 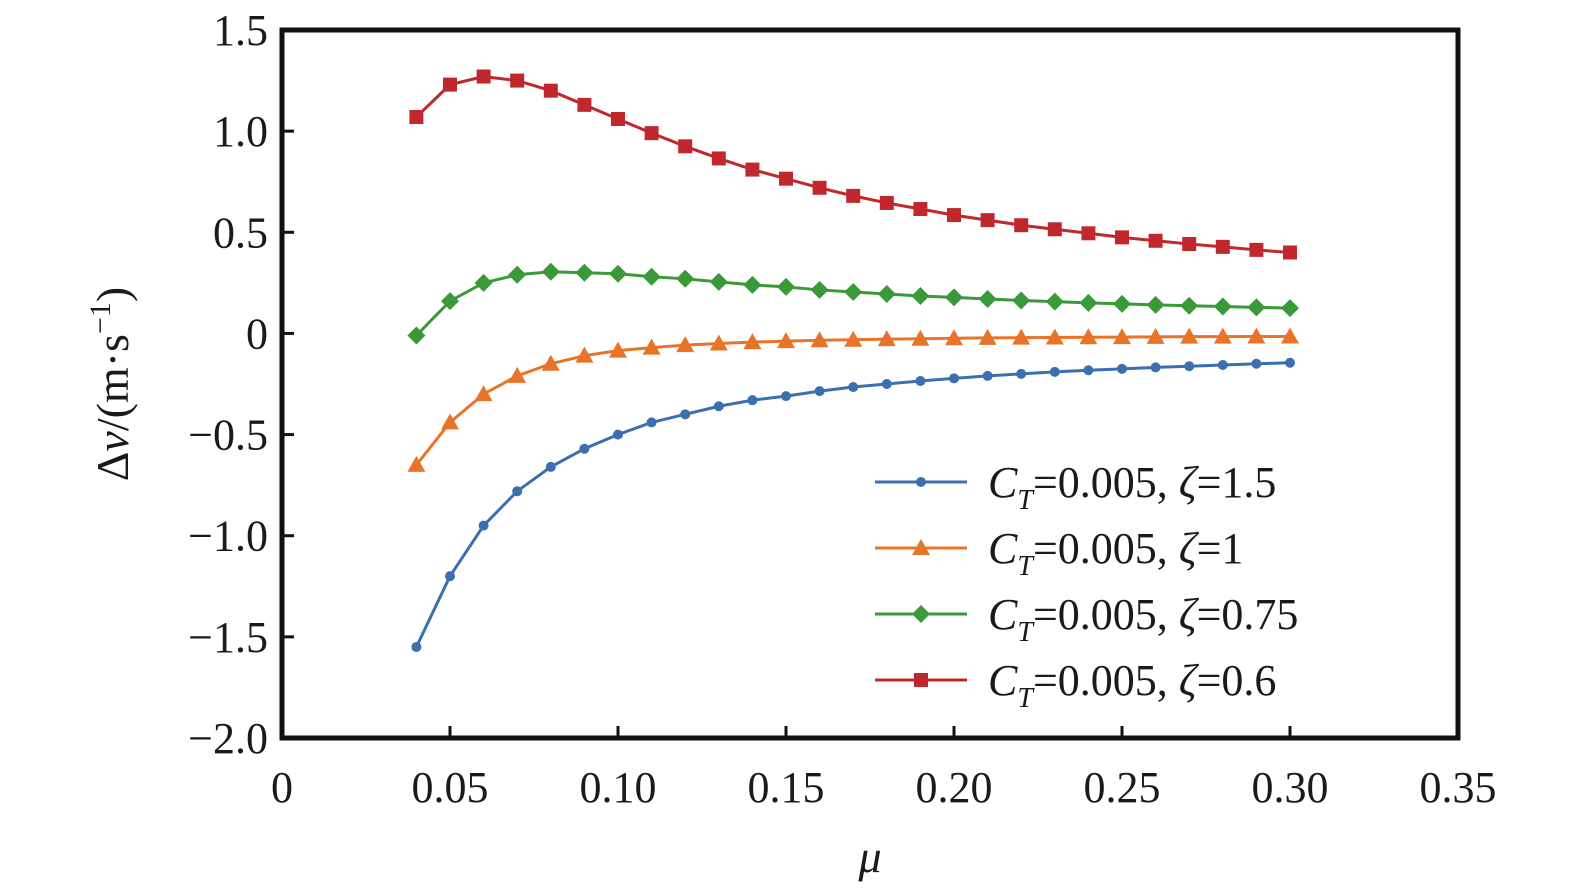 I want to click on y-tick-label: −1.0, so click(x=228, y=536).